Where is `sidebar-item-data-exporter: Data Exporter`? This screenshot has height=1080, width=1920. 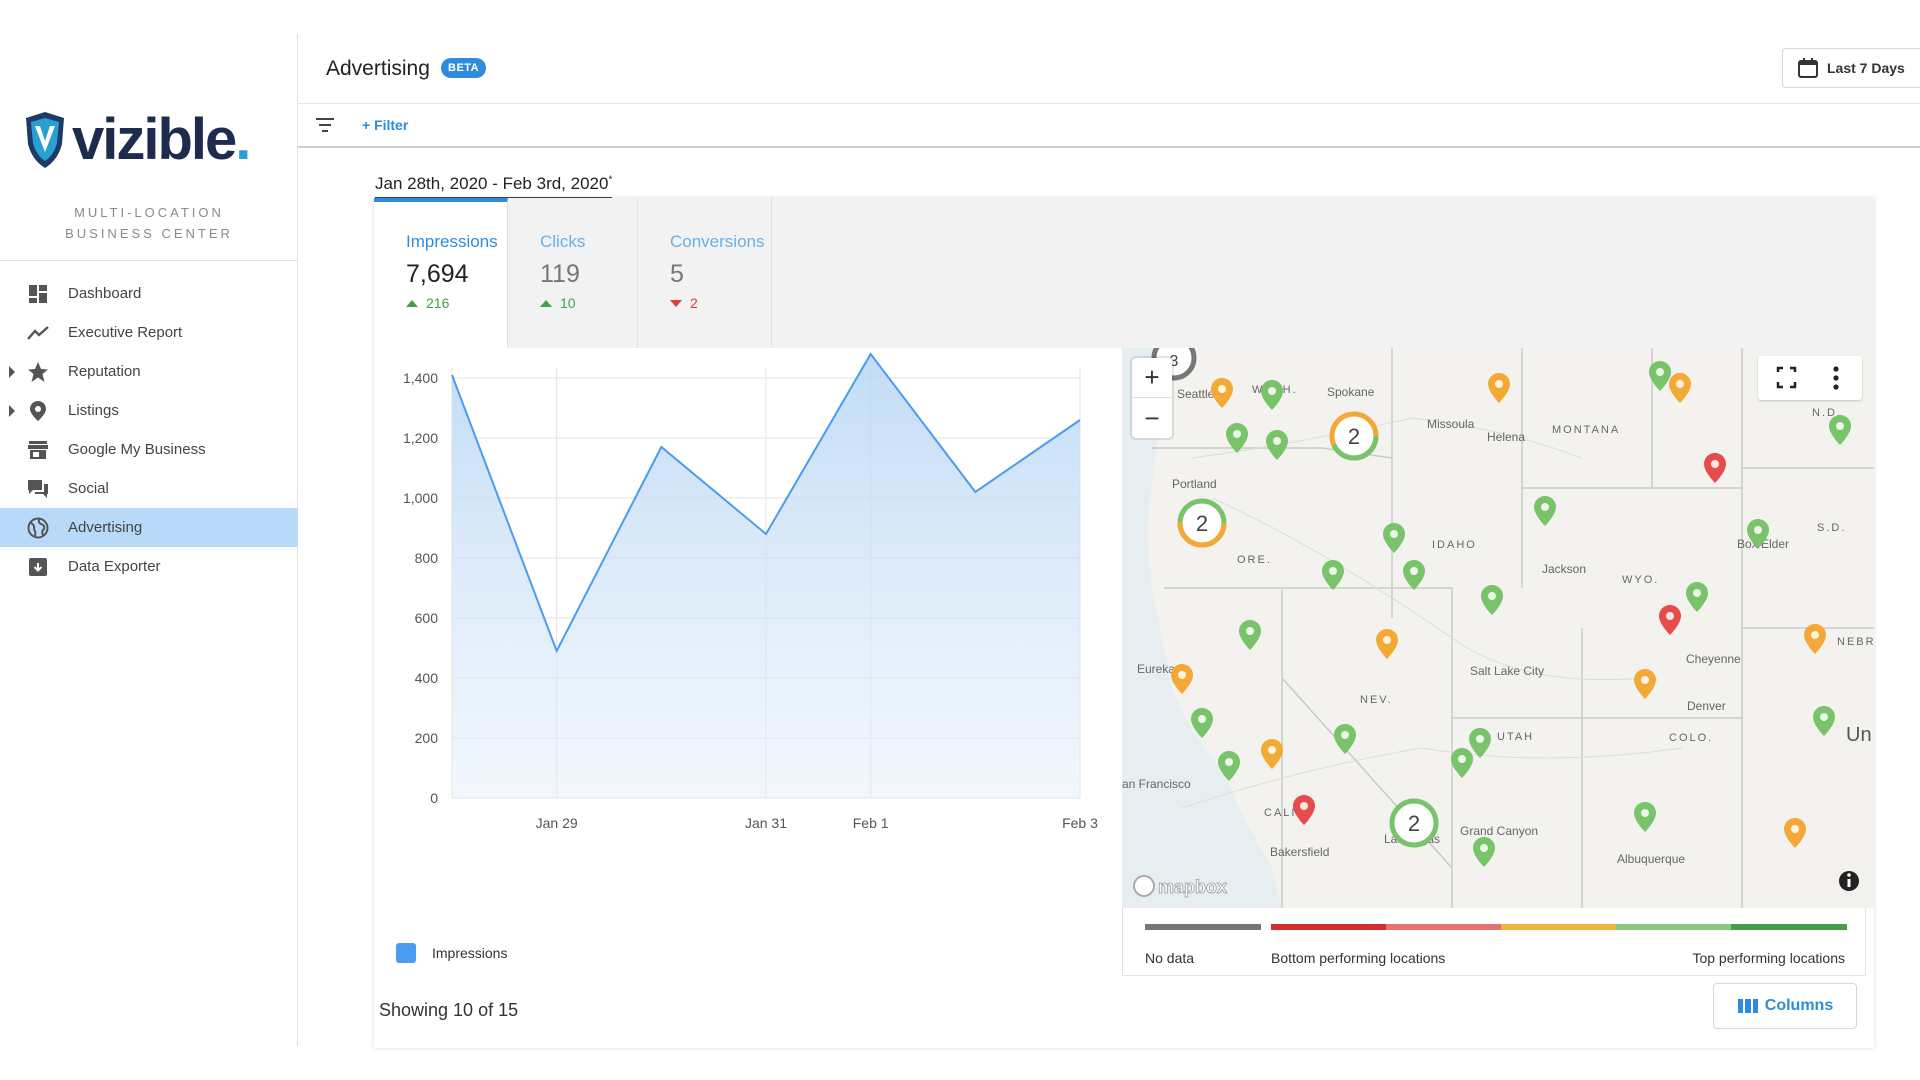
sidebar-item-data-exporter: Data Exporter is located at coordinates (149, 566).